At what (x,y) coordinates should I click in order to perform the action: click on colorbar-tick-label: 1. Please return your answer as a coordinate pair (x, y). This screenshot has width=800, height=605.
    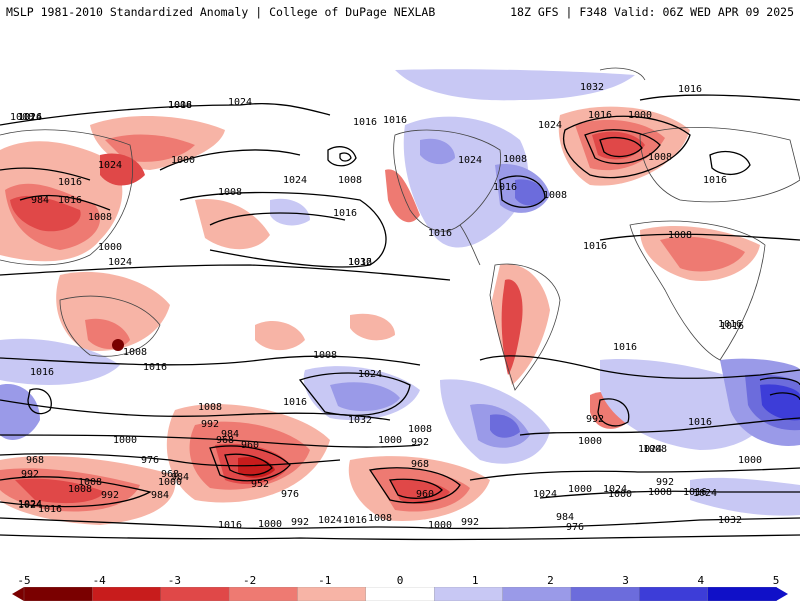
    Looking at the image, I should click on (475, 580).